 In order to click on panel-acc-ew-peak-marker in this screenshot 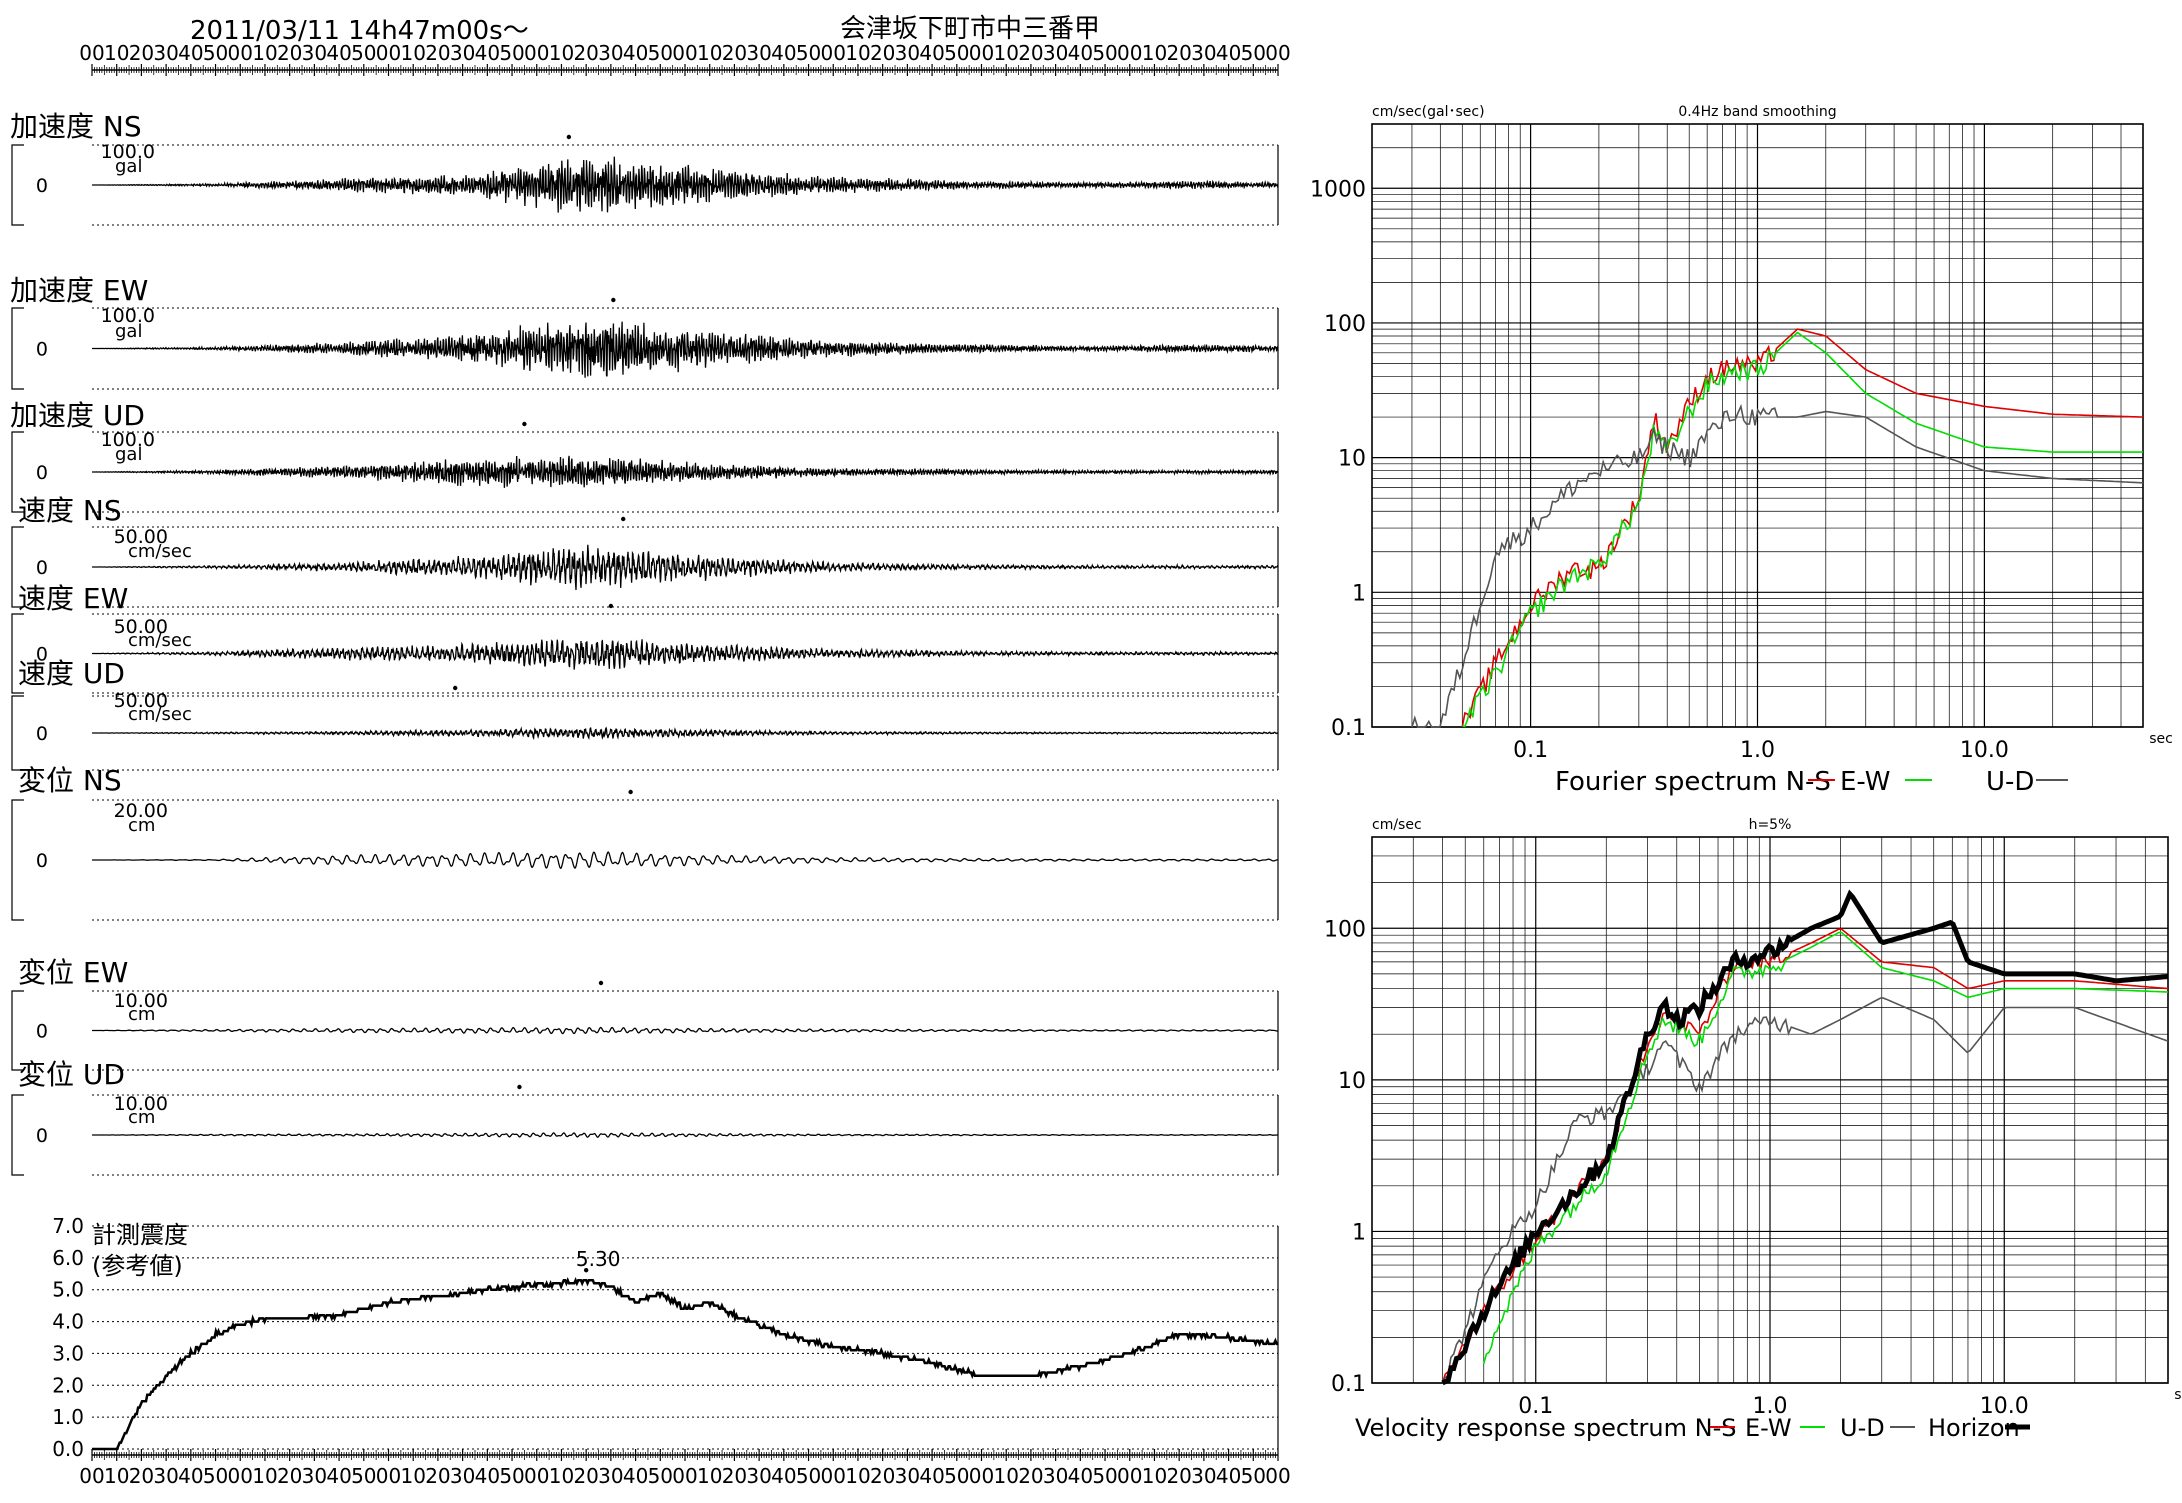, I will do `click(613, 300)`.